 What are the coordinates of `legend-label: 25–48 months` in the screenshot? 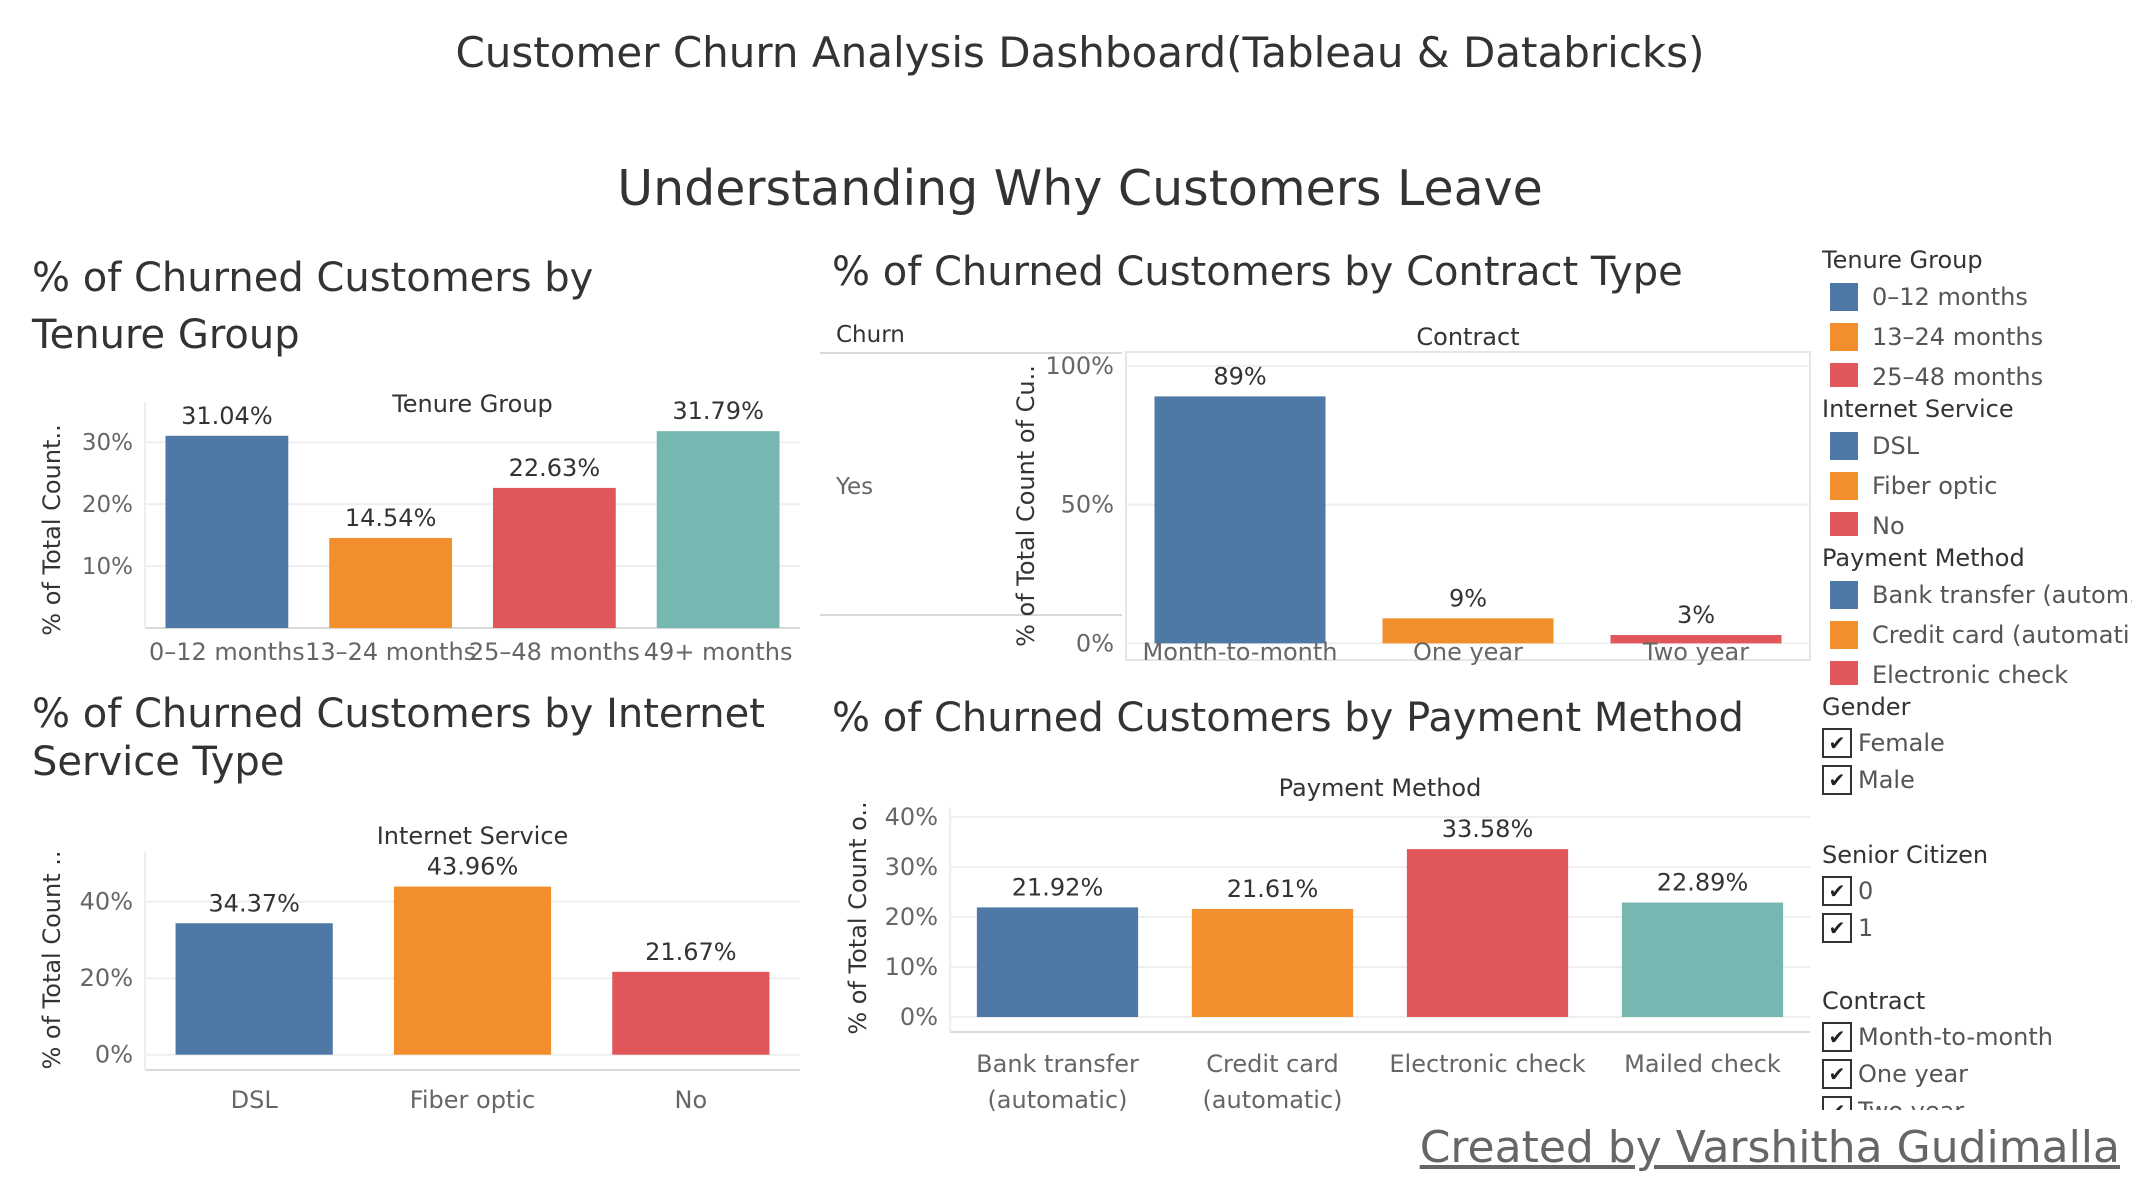 It's located at (1958, 375).